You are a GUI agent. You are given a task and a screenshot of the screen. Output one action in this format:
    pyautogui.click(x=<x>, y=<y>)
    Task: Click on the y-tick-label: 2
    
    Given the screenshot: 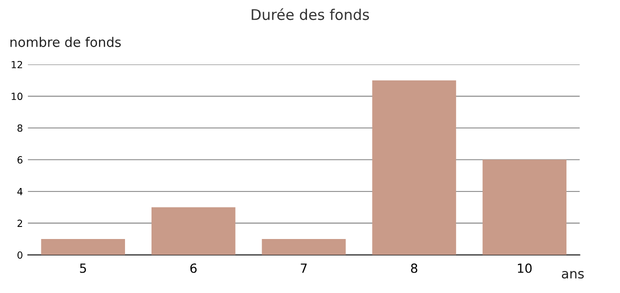 What is the action you would take?
    pyautogui.click(x=20, y=223)
    